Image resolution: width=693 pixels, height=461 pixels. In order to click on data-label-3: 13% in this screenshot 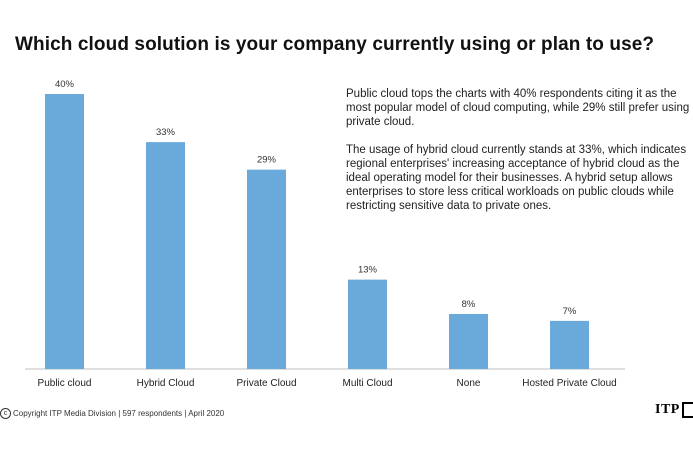, I will do `click(368, 270)`.